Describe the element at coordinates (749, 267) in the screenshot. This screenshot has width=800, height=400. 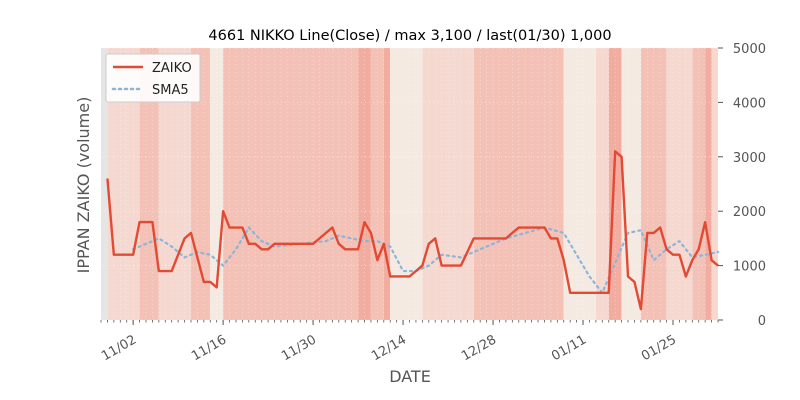
I see `y-tick-label-1000: 1000` at that location.